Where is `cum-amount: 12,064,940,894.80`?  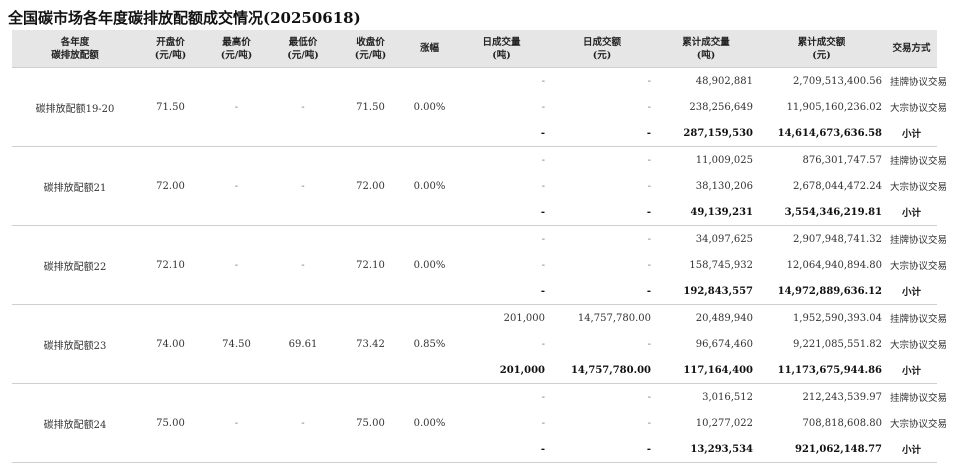 cum-amount: 12,064,940,894.80 is located at coordinates (834, 265).